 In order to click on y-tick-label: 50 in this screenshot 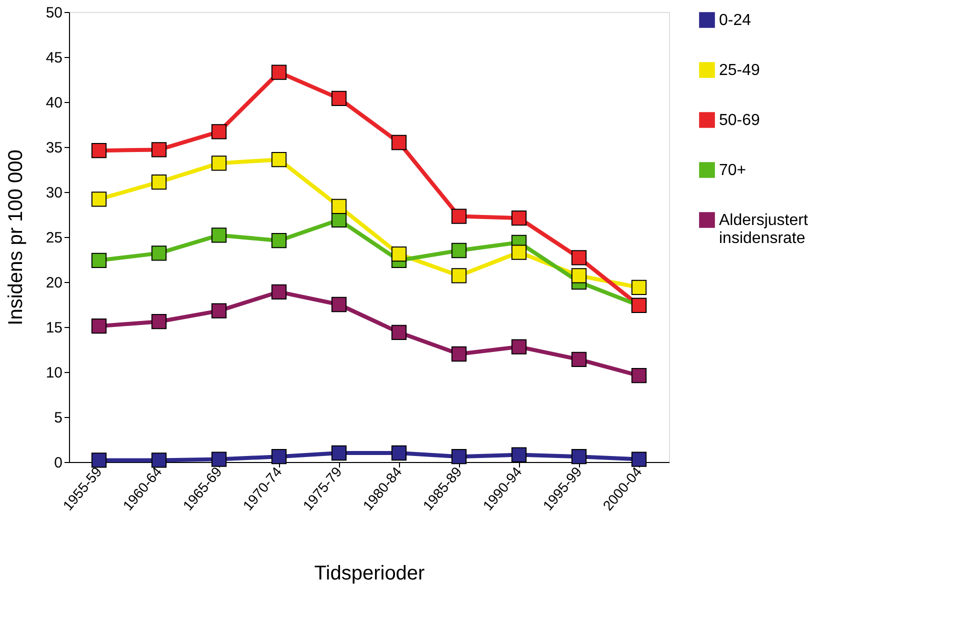, I will do `click(54, 13)`.